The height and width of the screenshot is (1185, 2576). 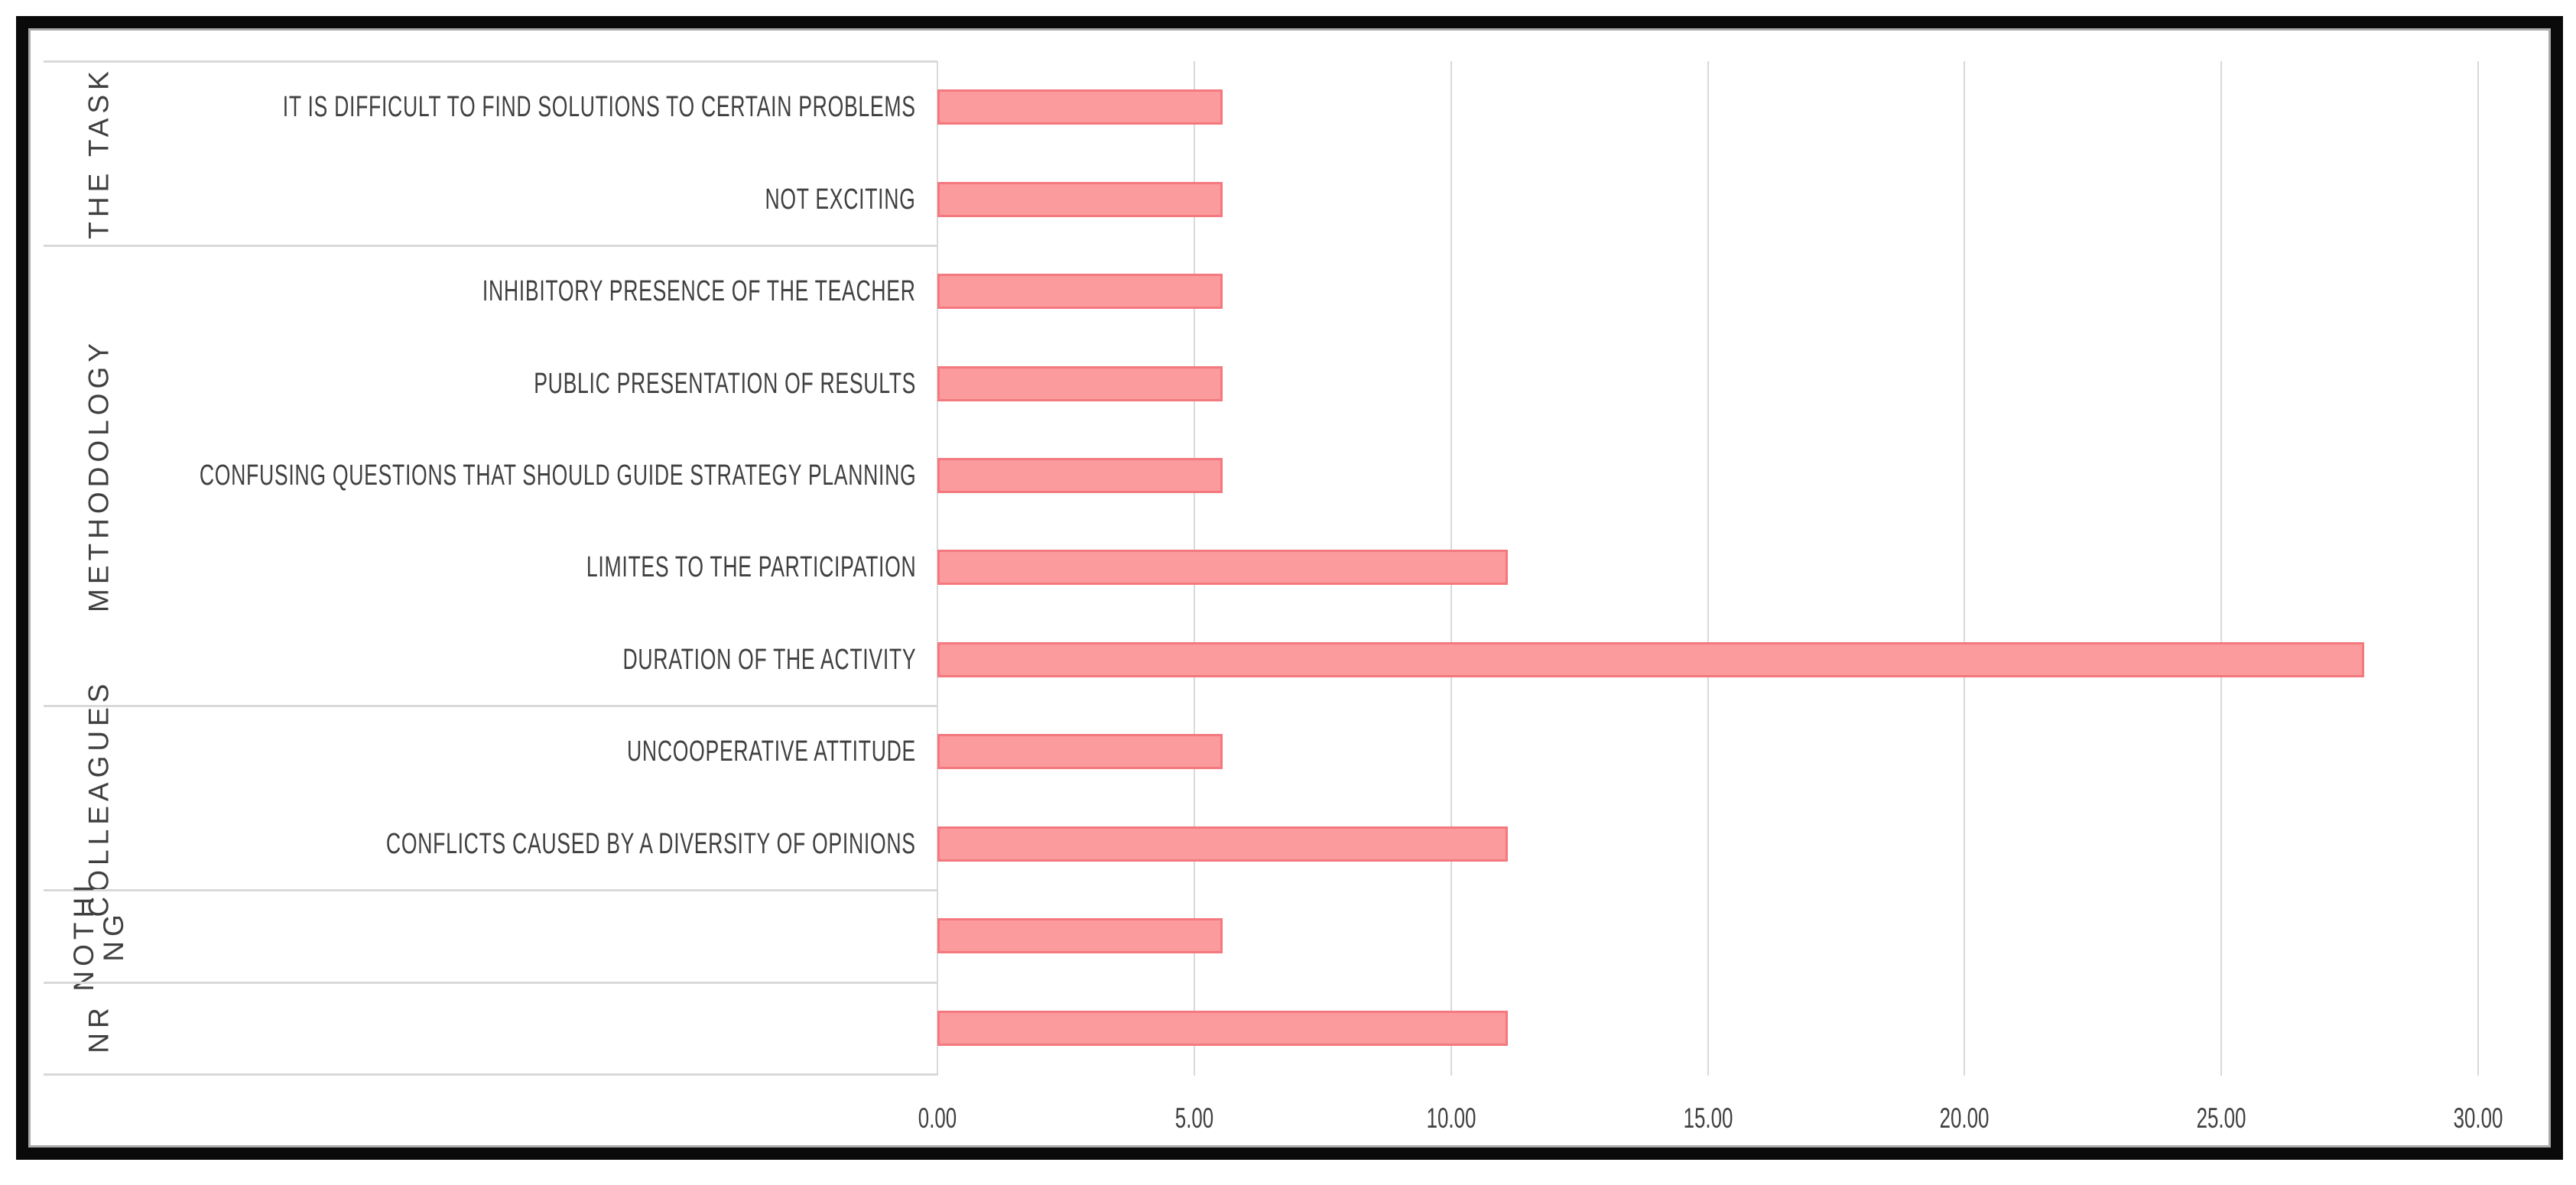 What do you see at coordinates (772, 751) in the screenshot?
I see `bar-row-label: UNCOOPERATIVE ATTITUDE` at bounding box center [772, 751].